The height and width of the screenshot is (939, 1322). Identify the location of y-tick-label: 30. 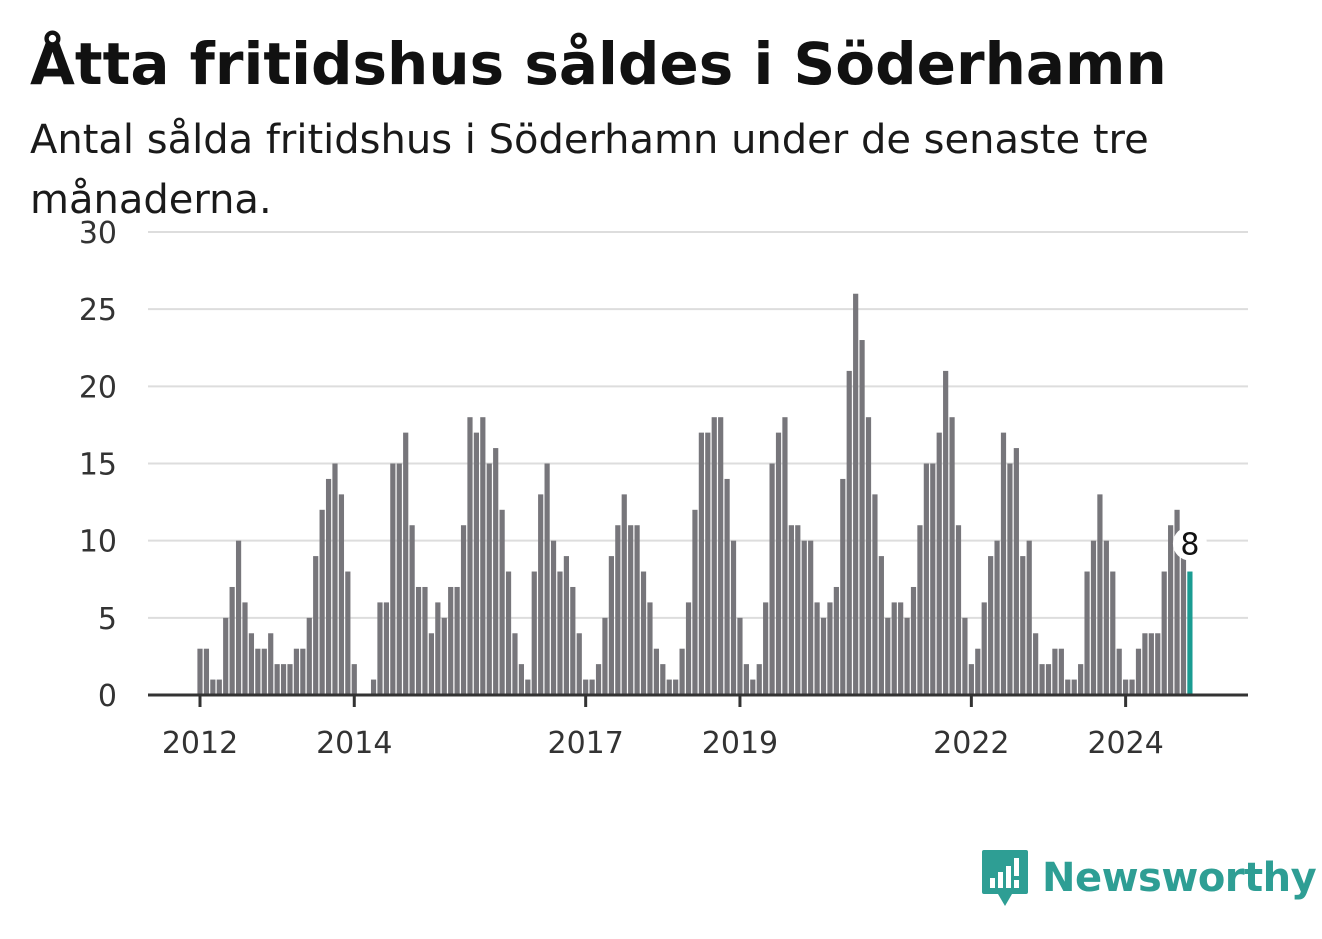
(98, 233).